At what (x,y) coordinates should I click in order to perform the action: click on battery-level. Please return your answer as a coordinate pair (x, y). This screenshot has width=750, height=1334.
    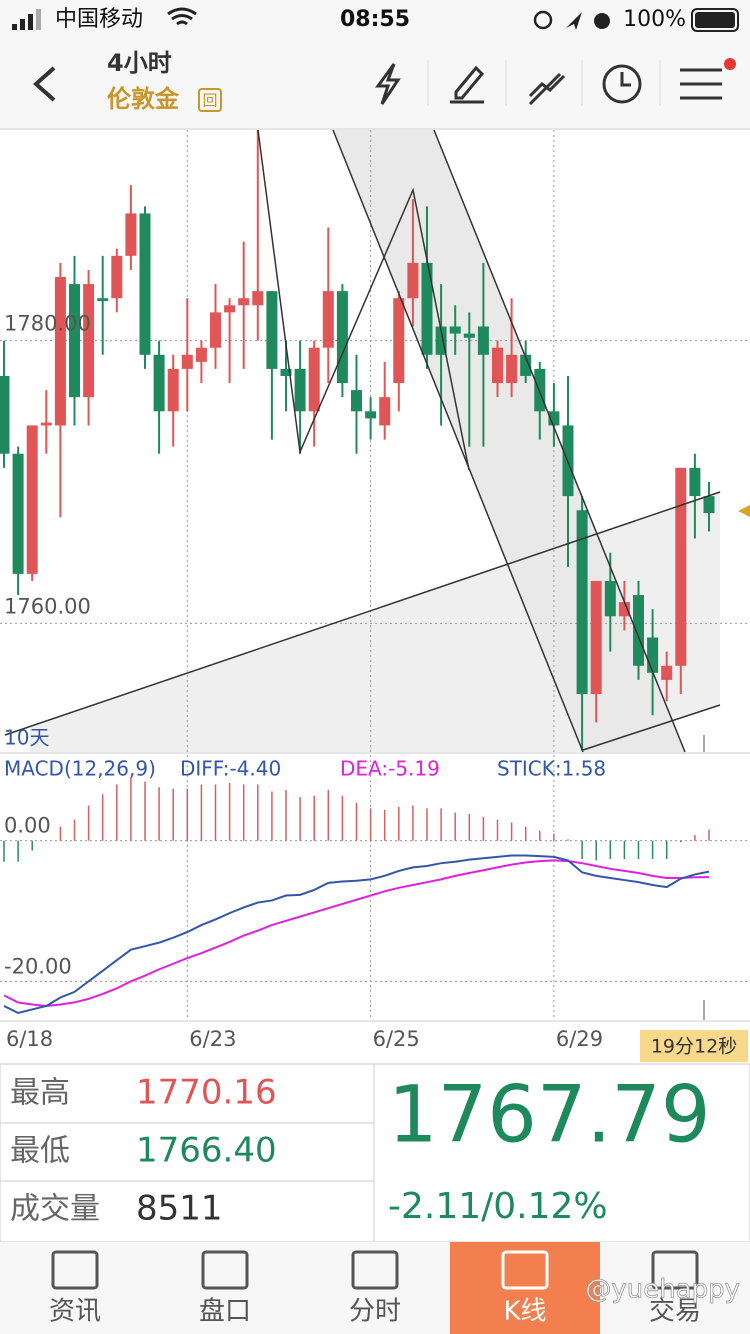
    Looking at the image, I should click on (715, 20).